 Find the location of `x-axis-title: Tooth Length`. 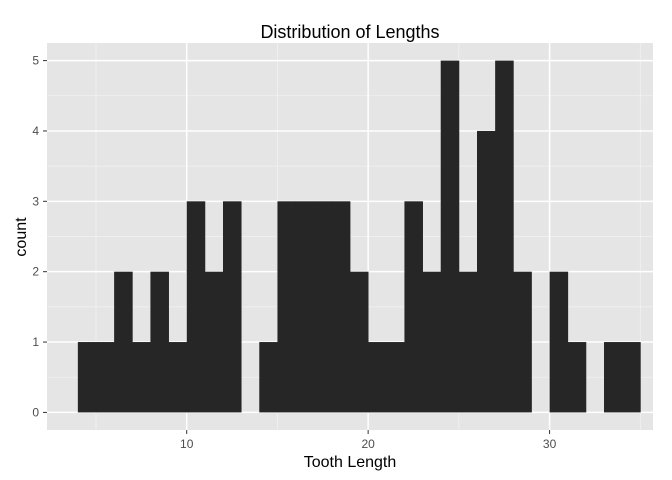

x-axis-title: Tooth Length is located at coordinates (350, 462).